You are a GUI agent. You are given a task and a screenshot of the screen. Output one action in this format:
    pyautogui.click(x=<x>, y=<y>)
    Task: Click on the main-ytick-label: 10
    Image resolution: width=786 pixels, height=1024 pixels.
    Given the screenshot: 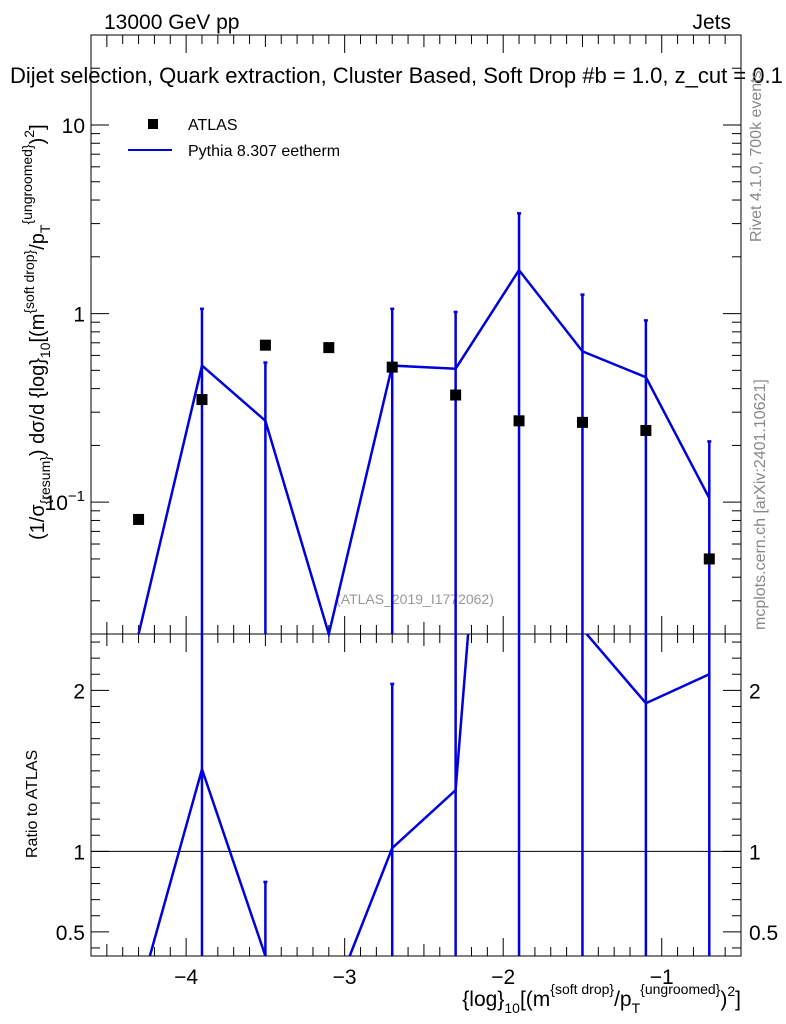 What is the action you would take?
    pyautogui.click(x=73, y=126)
    